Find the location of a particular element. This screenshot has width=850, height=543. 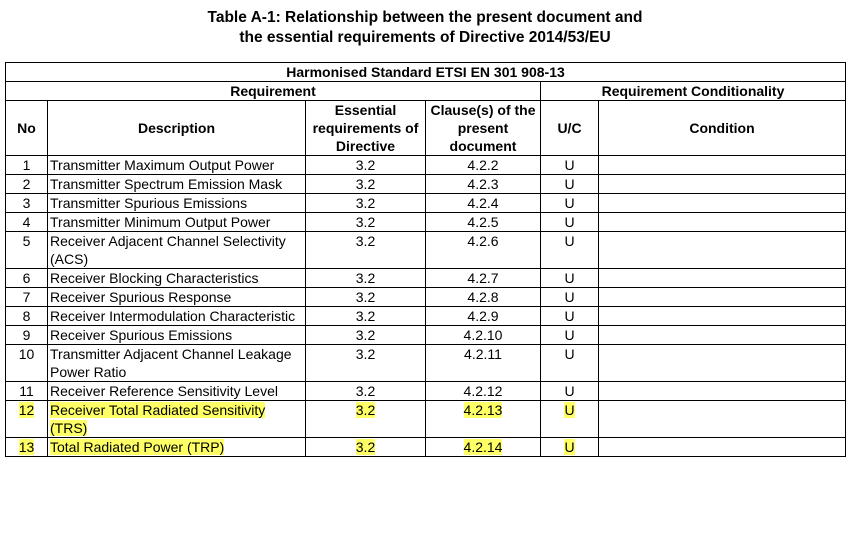

group-header: Requirement is located at coordinates (273, 91).